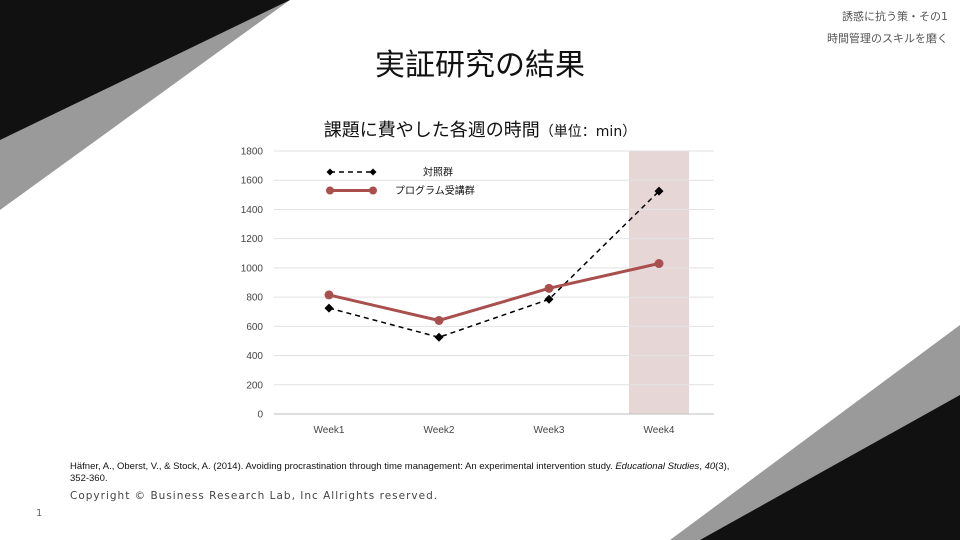 This screenshot has width=960, height=540. What do you see at coordinates (145, 70) in the screenshot?
I see `decor-dark-top-left` at bounding box center [145, 70].